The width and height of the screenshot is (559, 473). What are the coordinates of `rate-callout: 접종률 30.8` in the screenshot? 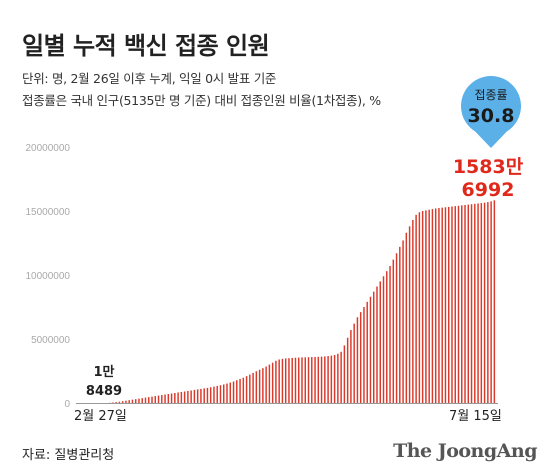 It's located at (491, 112).